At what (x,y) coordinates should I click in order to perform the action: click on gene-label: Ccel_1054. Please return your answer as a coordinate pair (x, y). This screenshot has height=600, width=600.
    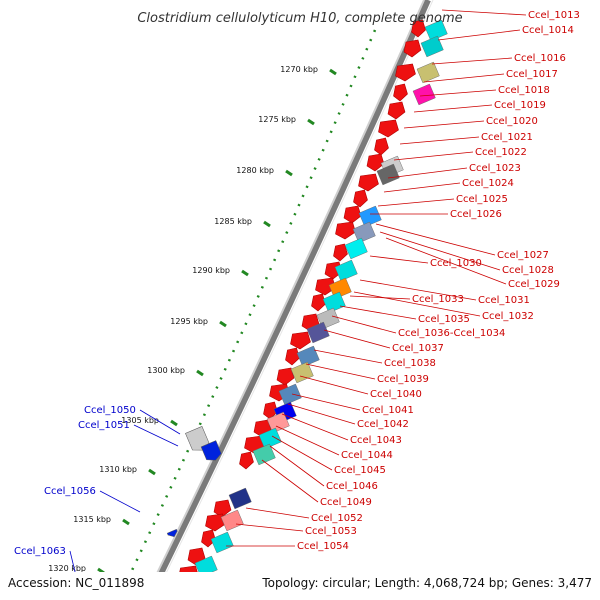
    Looking at the image, I should click on (323, 546).